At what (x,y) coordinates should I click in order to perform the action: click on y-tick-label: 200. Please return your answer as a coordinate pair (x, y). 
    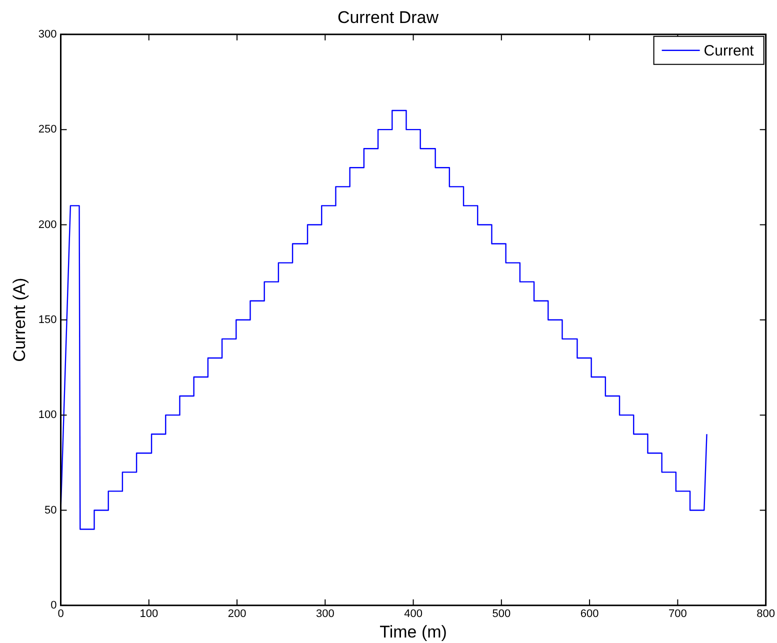
    Looking at the image, I should click on (47, 224).